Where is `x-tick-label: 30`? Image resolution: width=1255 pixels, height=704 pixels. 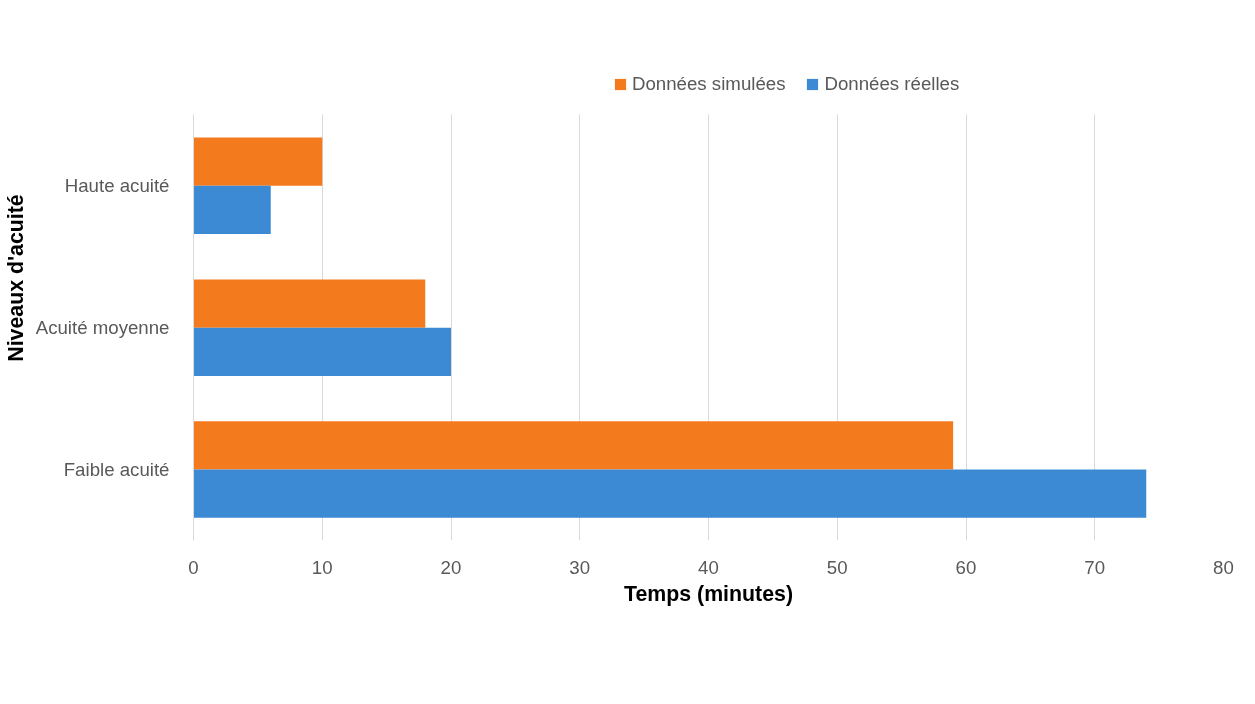
x-tick-label: 30 is located at coordinates (580, 567).